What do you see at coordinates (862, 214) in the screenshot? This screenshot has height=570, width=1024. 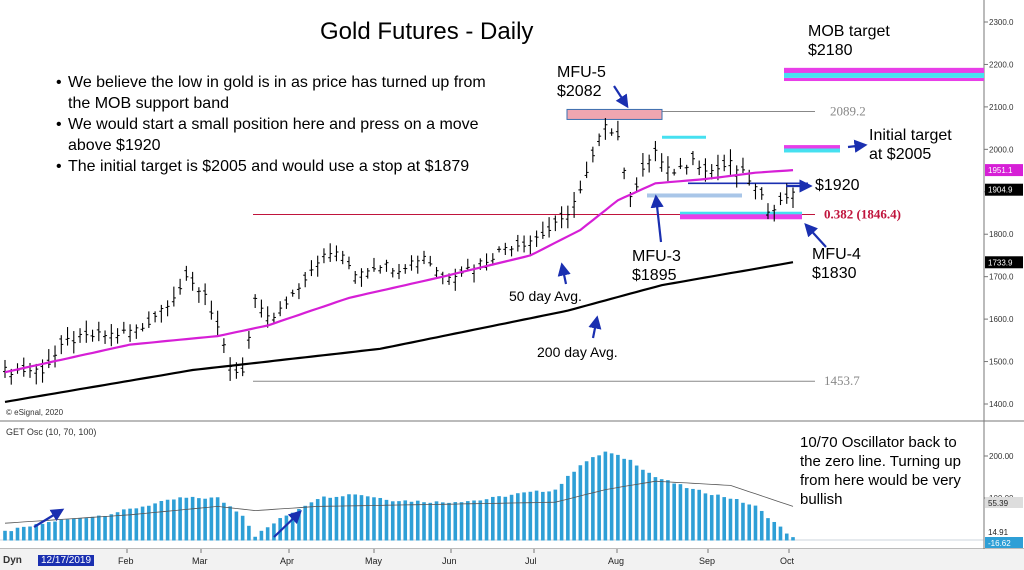 I see `level-label: 0.382 (1846.4)` at bounding box center [862, 214].